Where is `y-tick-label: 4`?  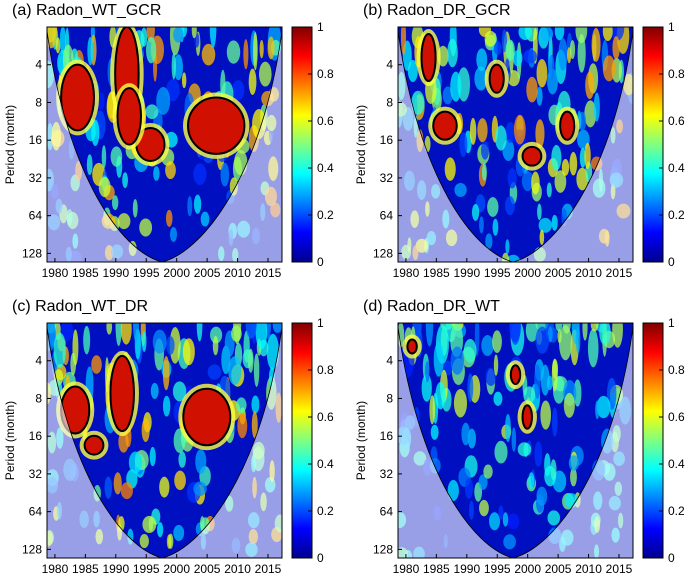
y-tick-label: 4 is located at coordinates (389, 65).